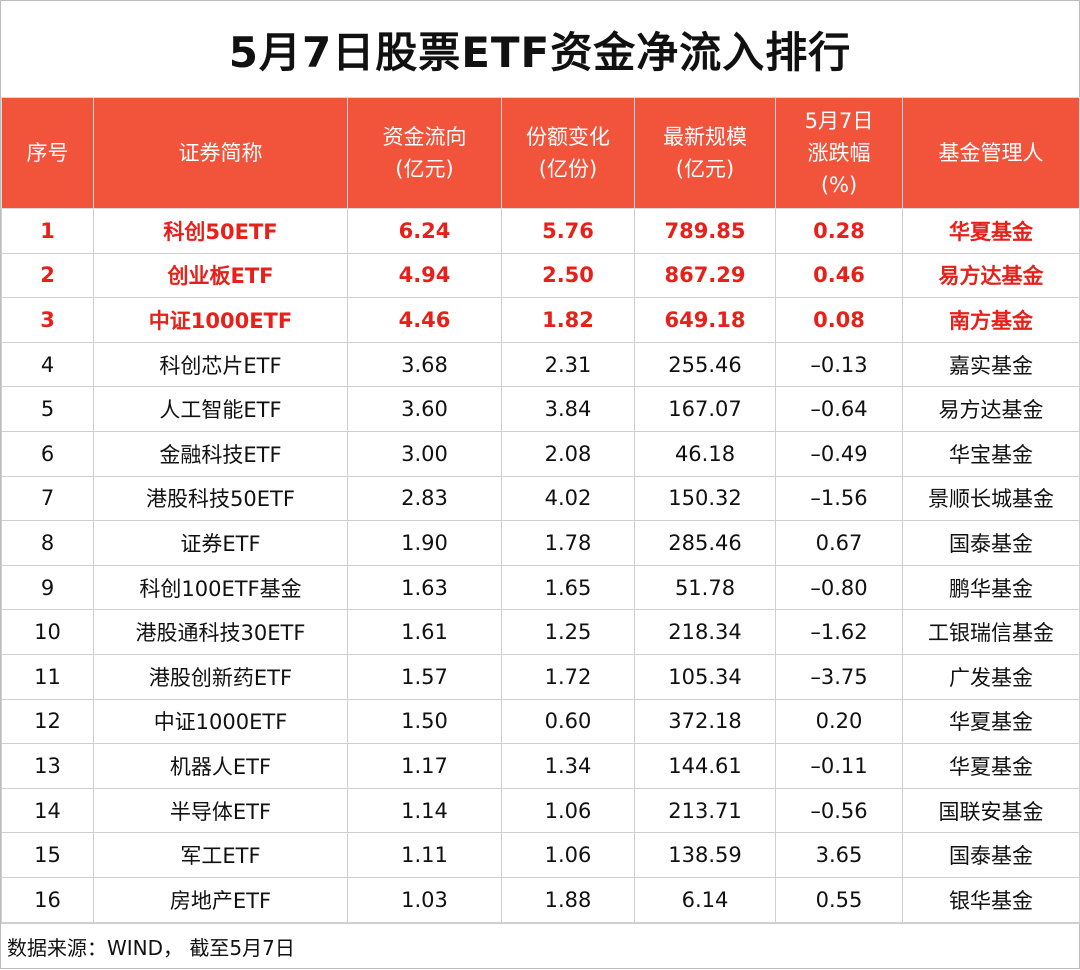 The height and width of the screenshot is (970, 1080). Describe the element at coordinates (47, 275) in the screenshot. I see `rank-cell: 2` at that location.